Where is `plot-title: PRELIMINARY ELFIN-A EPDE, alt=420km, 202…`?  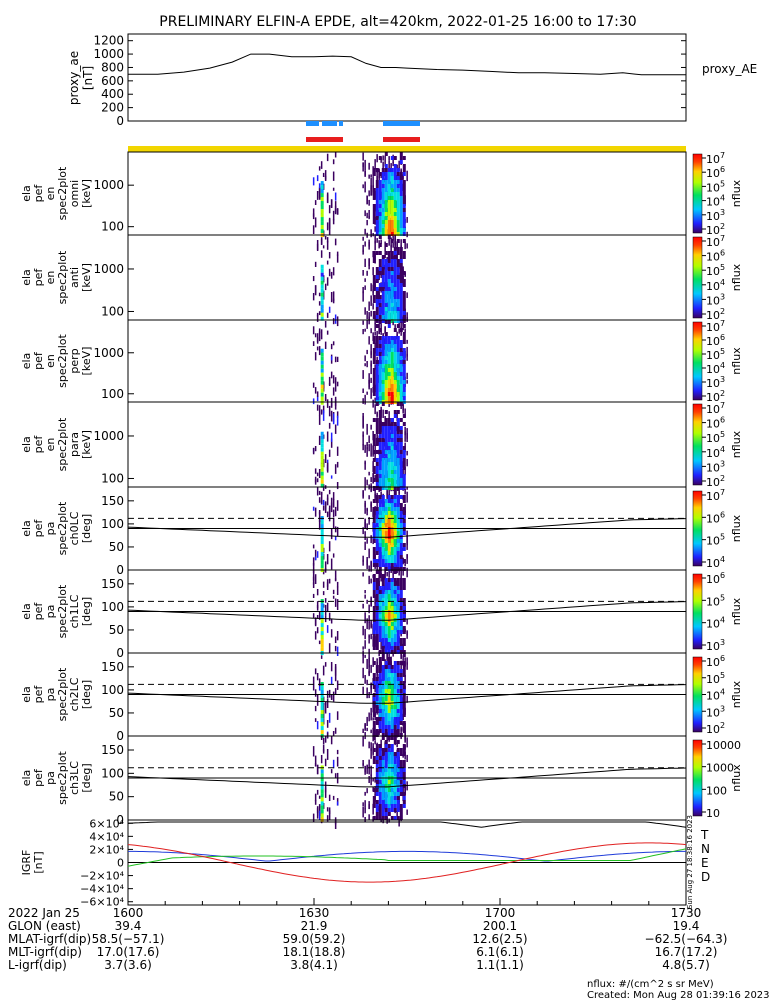 plot-title: PRELIMINARY ELFIN-A EPDE, alt=420km, 202… is located at coordinates (397, 22).